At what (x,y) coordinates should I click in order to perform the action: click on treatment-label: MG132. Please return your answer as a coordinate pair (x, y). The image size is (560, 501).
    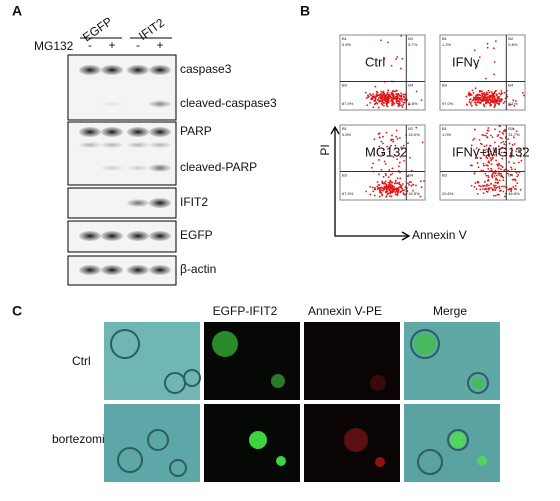
    Looking at the image, I should click on (54, 46).